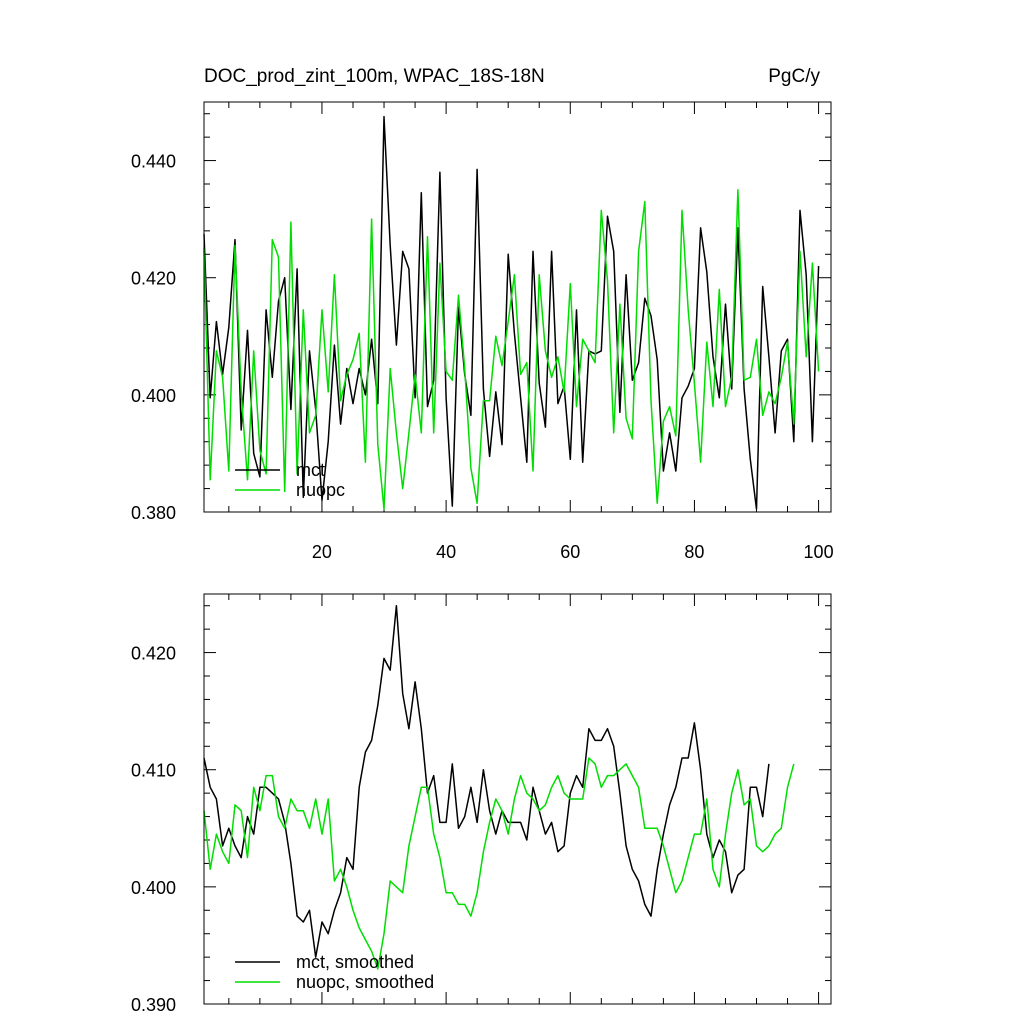 The image size is (1024, 1024). Describe the element at coordinates (153, 513) in the screenshot. I see `y-tick-label: 0.380` at that location.